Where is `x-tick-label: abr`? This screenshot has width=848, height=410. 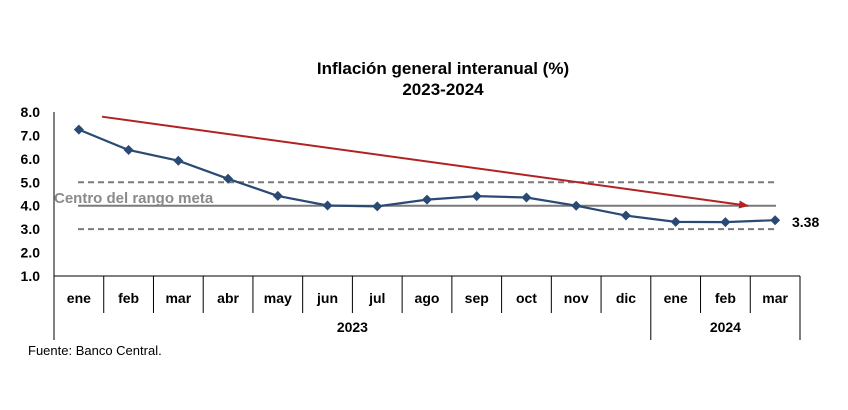
x-tick-label: abr is located at coordinates (228, 298).